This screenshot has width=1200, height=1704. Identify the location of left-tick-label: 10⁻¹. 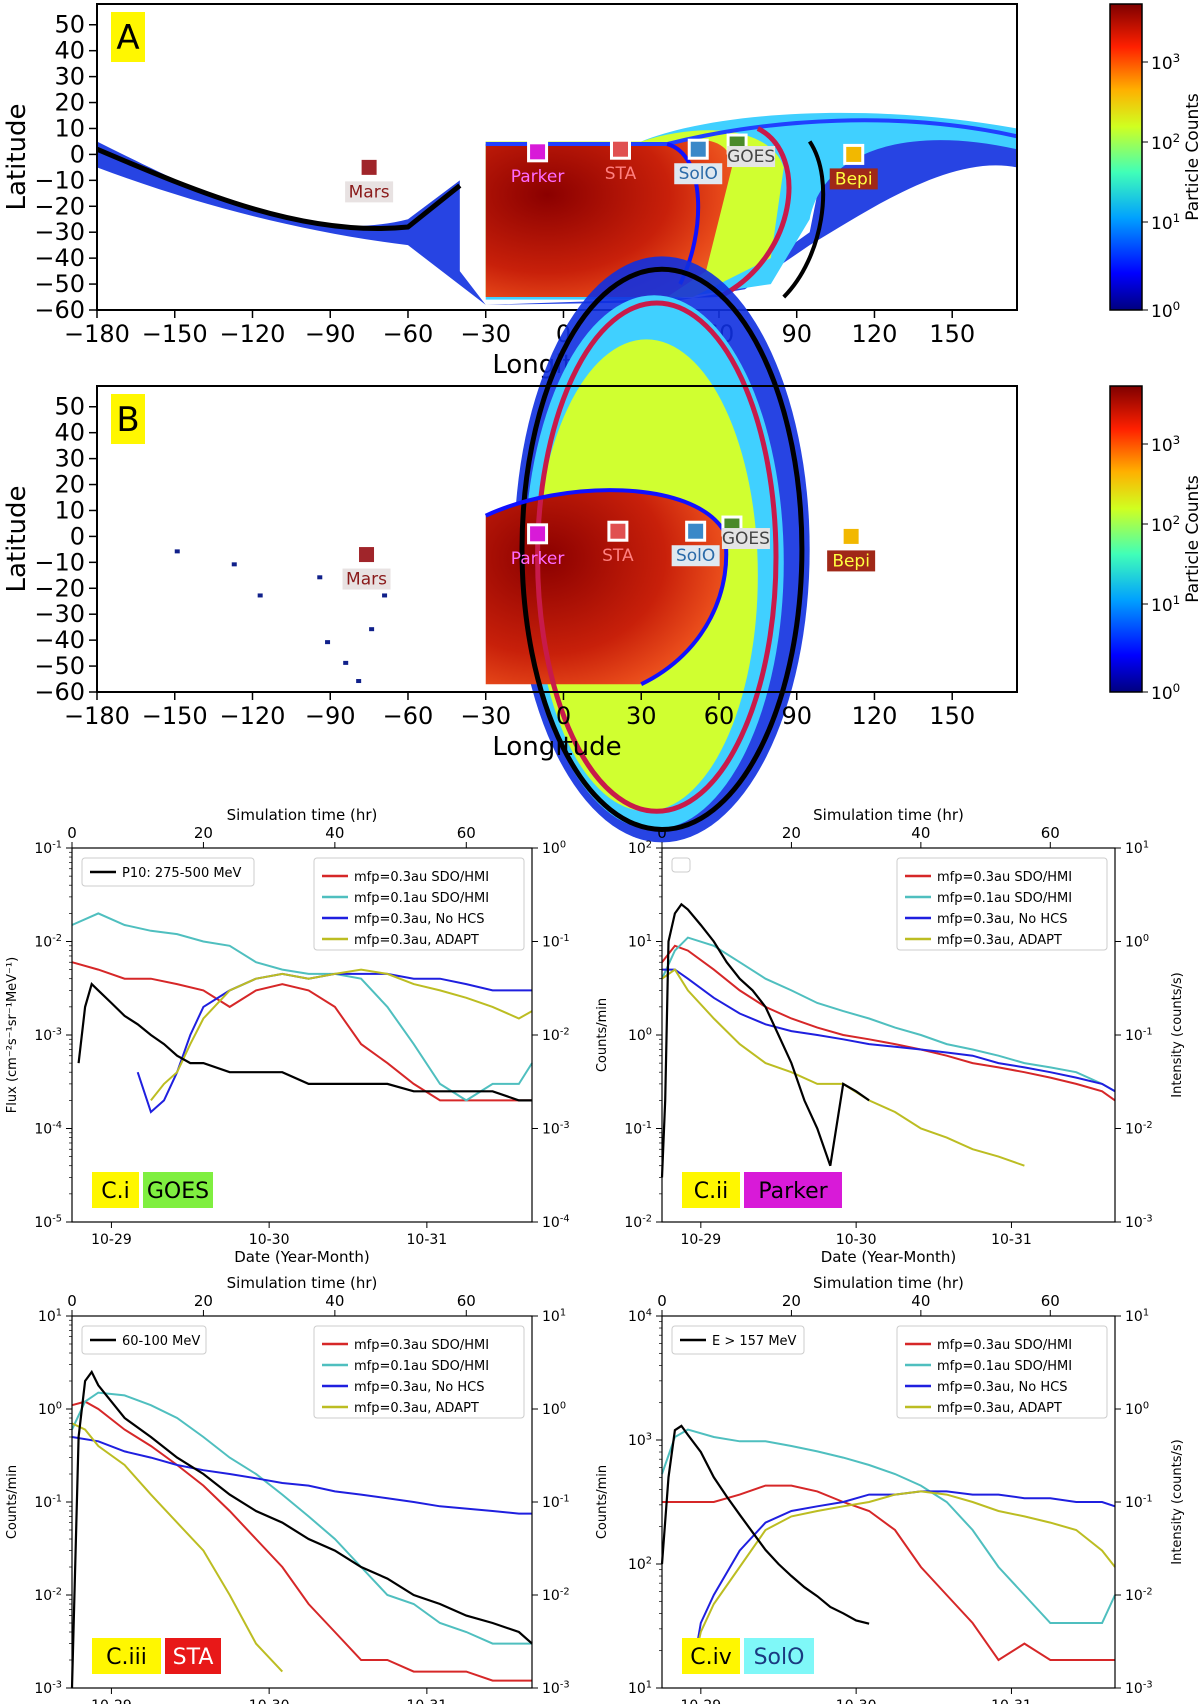
(48, 848).